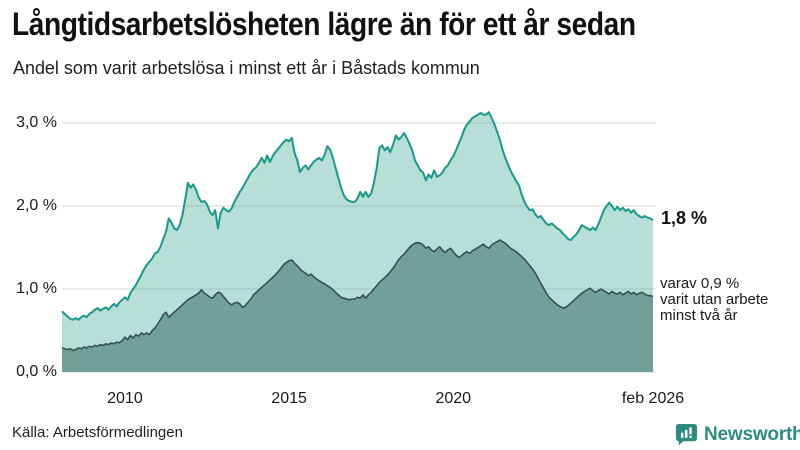  Describe the element at coordinates (752, 434) in the screenshot. I see `newsworthy-wordmark: Newsworthy` at that location.